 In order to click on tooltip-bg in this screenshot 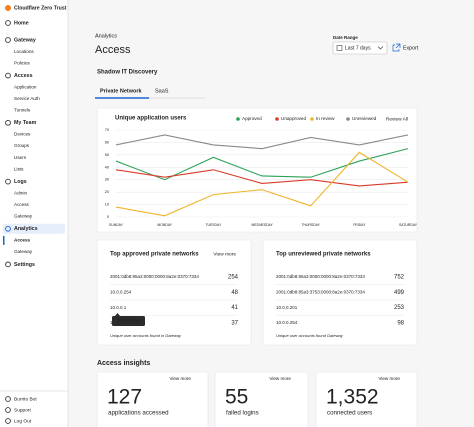, I will do `click(128, 321)`.